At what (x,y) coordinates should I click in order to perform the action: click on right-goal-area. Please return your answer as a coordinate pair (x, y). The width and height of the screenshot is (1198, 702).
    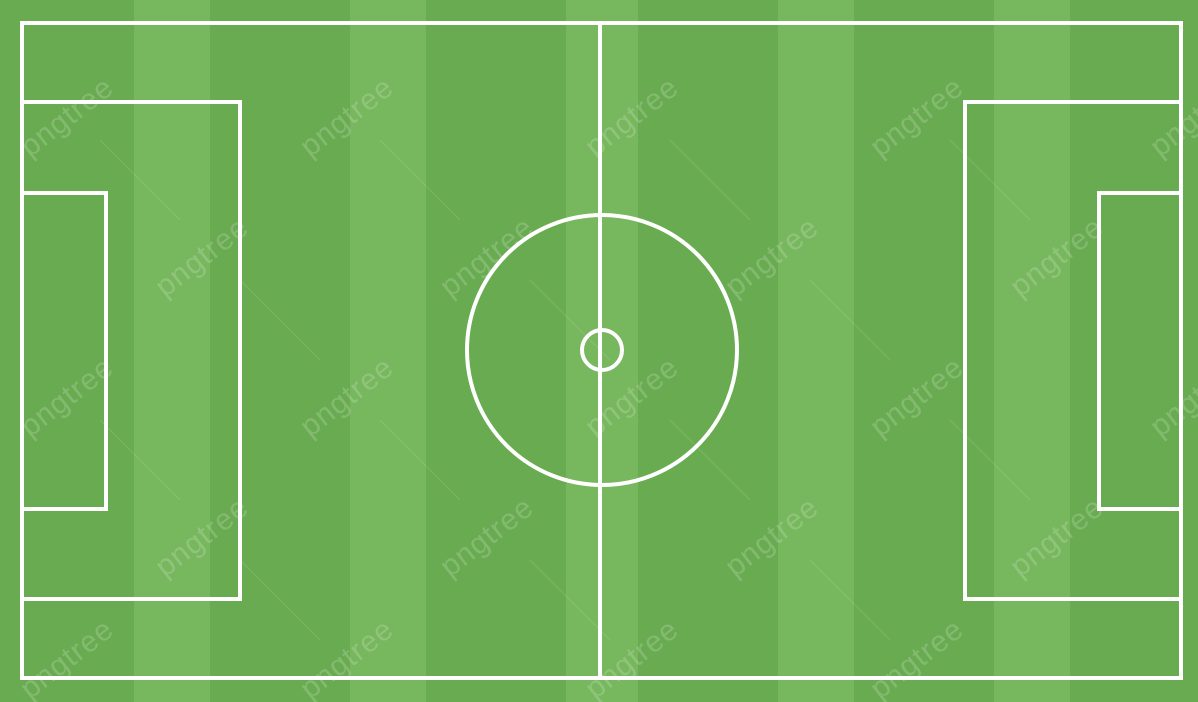
    Looking at the image, I should click on (1140, 351).